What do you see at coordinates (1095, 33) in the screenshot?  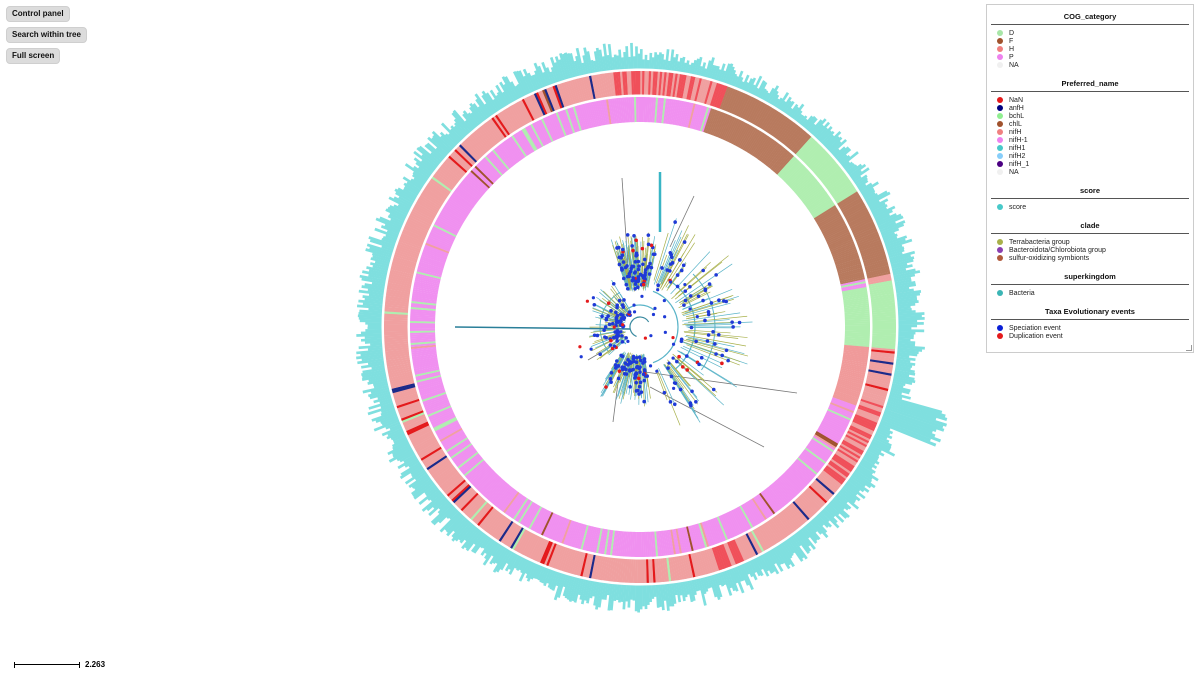 I see `legend-item: D` at bounding box center [1095, 33].